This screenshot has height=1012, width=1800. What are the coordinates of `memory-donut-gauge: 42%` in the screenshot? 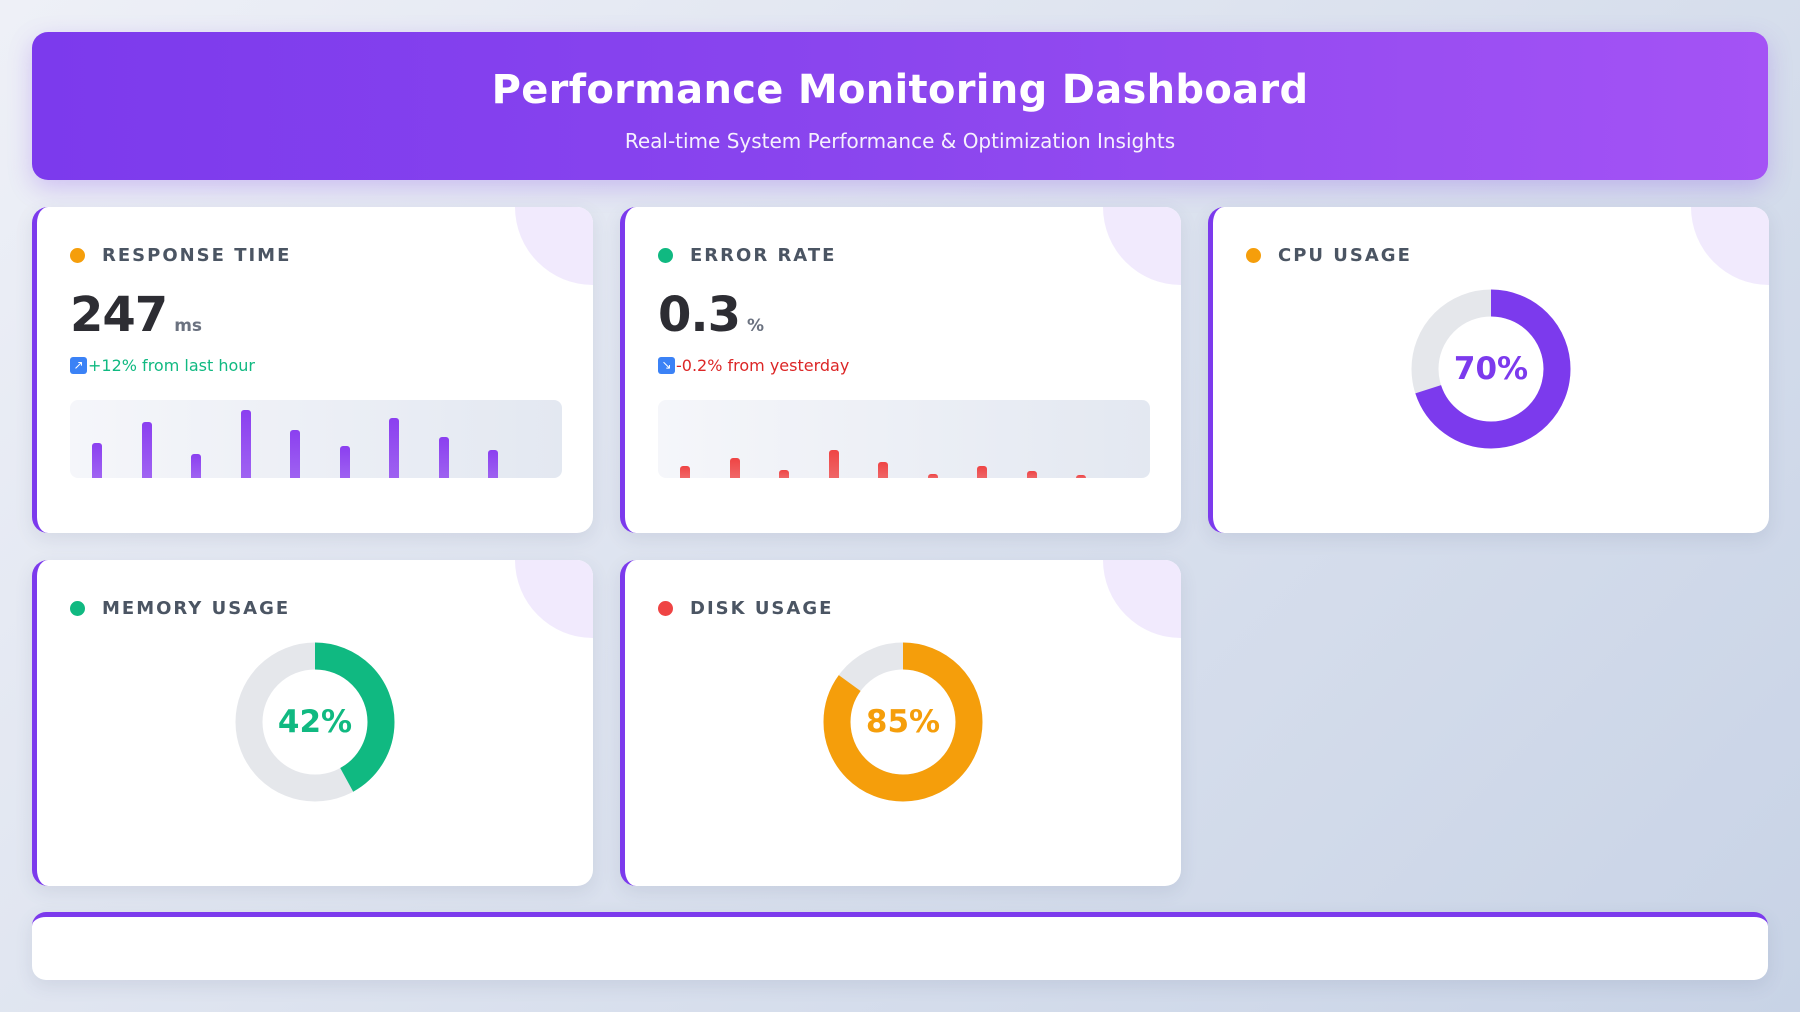 It's located at (315, 722).